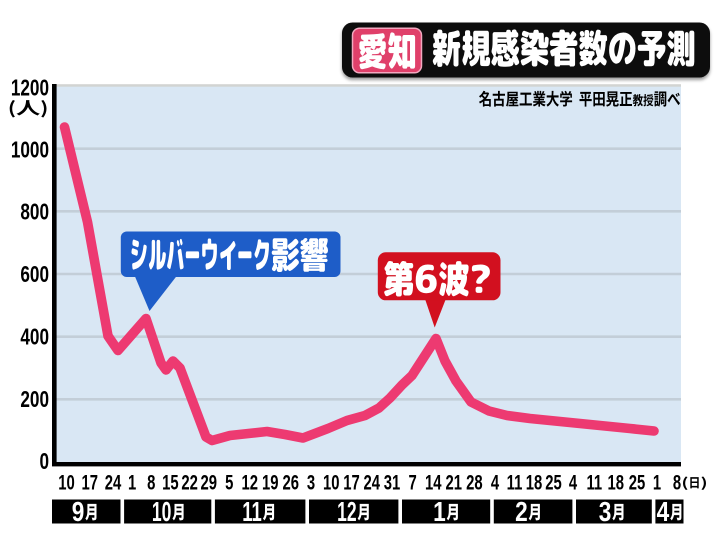  I want to click on svg-text: 21, so click(454, 482).